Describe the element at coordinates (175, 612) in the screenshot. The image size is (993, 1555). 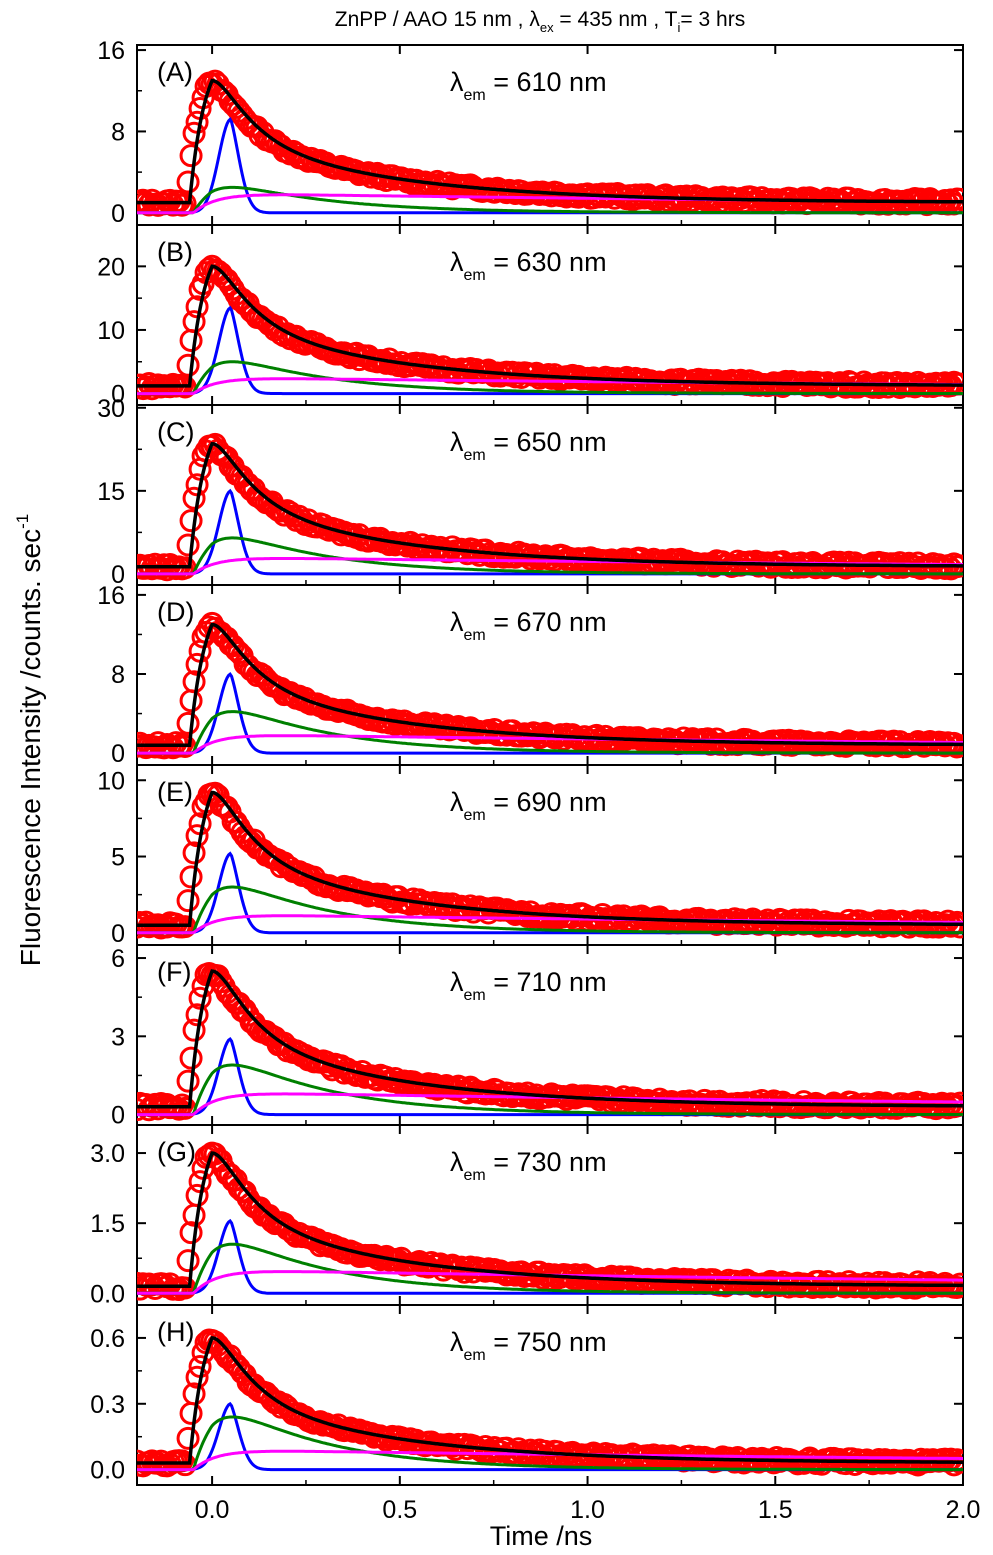
I see `panel-label: (D)` at that location.